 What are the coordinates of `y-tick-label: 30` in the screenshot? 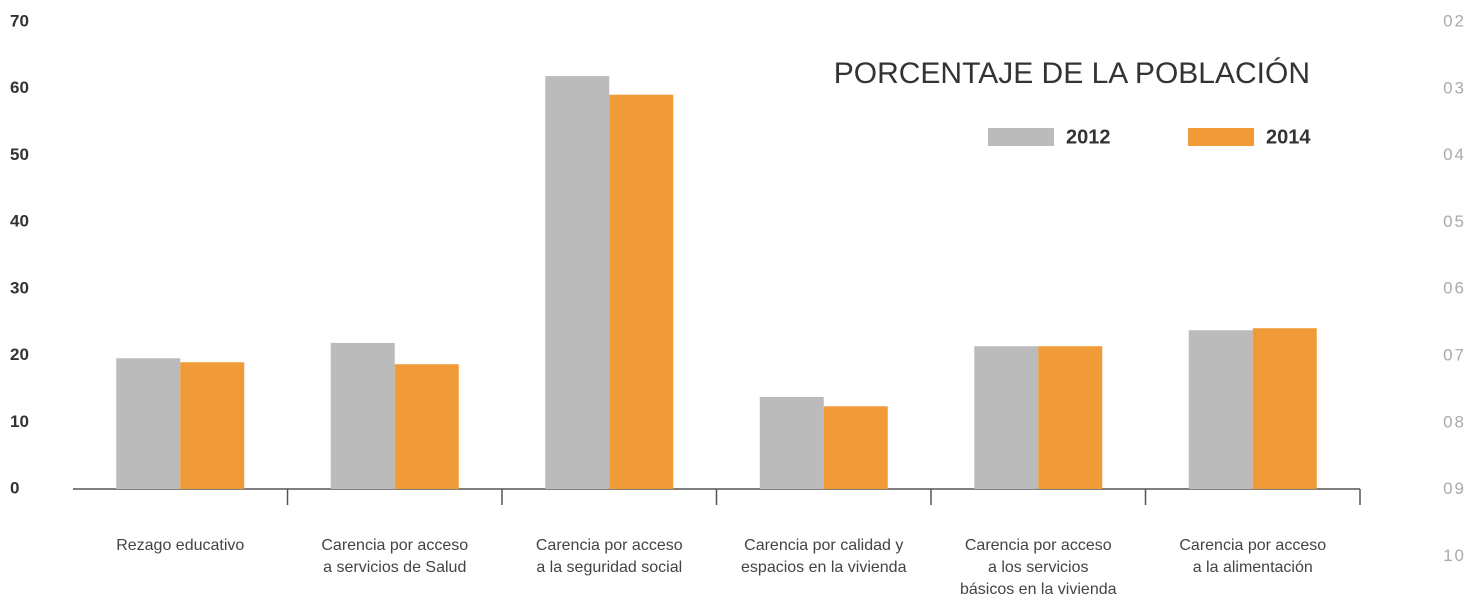 It's located at (19, 287).